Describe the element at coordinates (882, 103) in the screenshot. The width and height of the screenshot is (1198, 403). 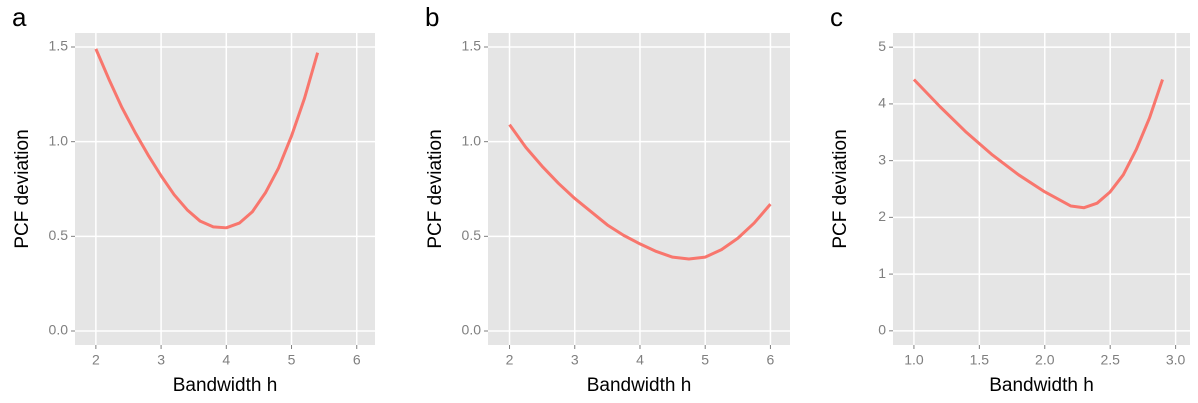
I see `y-tick-label: 4` at that location.